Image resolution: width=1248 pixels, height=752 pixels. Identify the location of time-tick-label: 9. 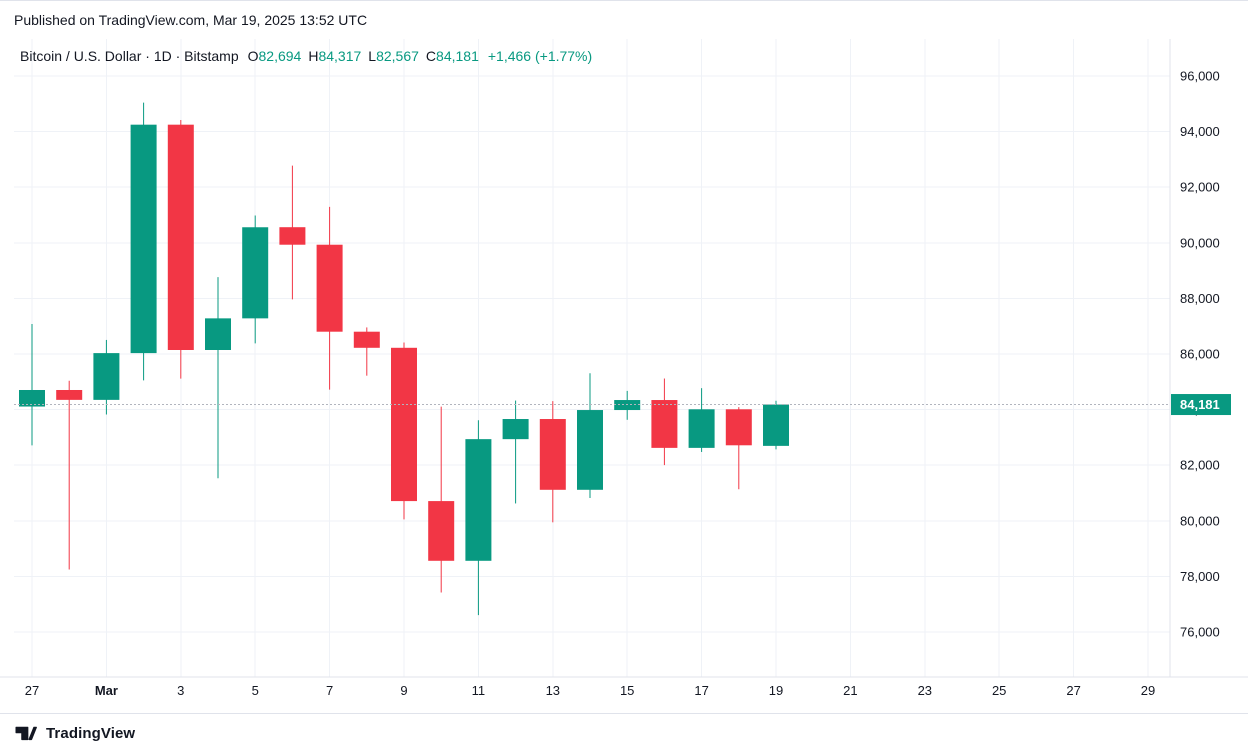
(403, 690).